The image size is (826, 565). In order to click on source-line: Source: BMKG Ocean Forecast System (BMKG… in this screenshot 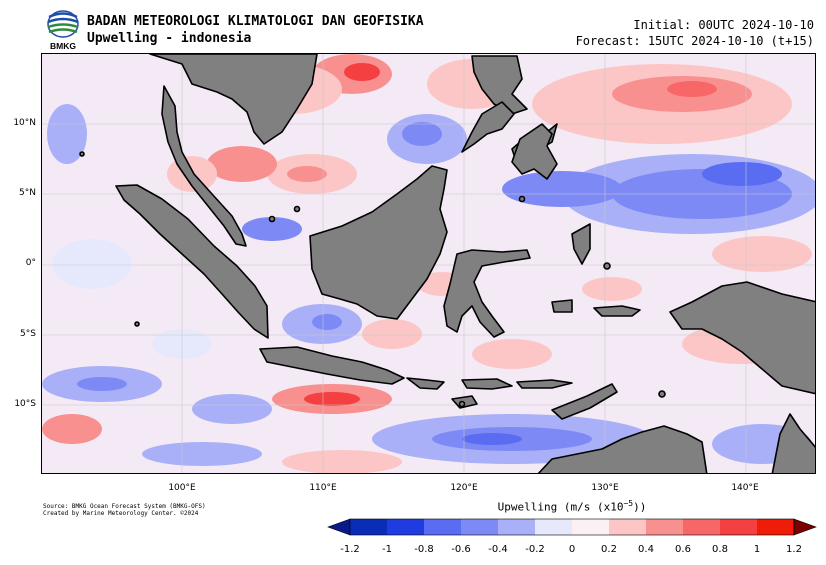, I will do `click(124, 506)`.